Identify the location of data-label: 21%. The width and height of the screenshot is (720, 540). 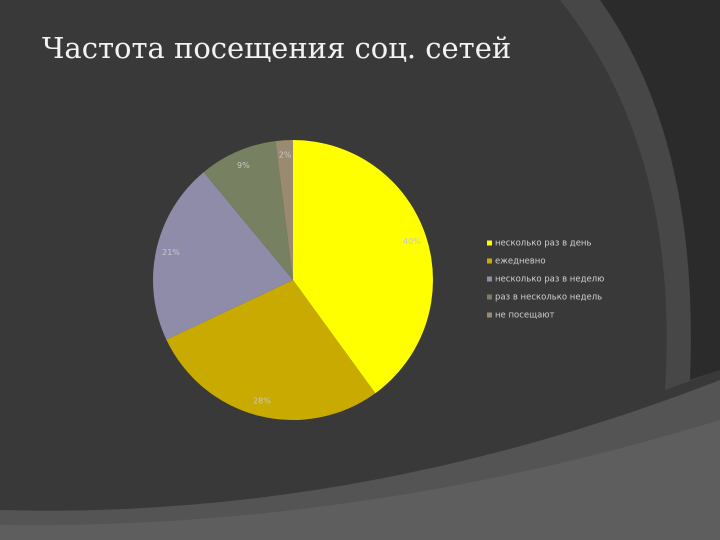
(171, 252).